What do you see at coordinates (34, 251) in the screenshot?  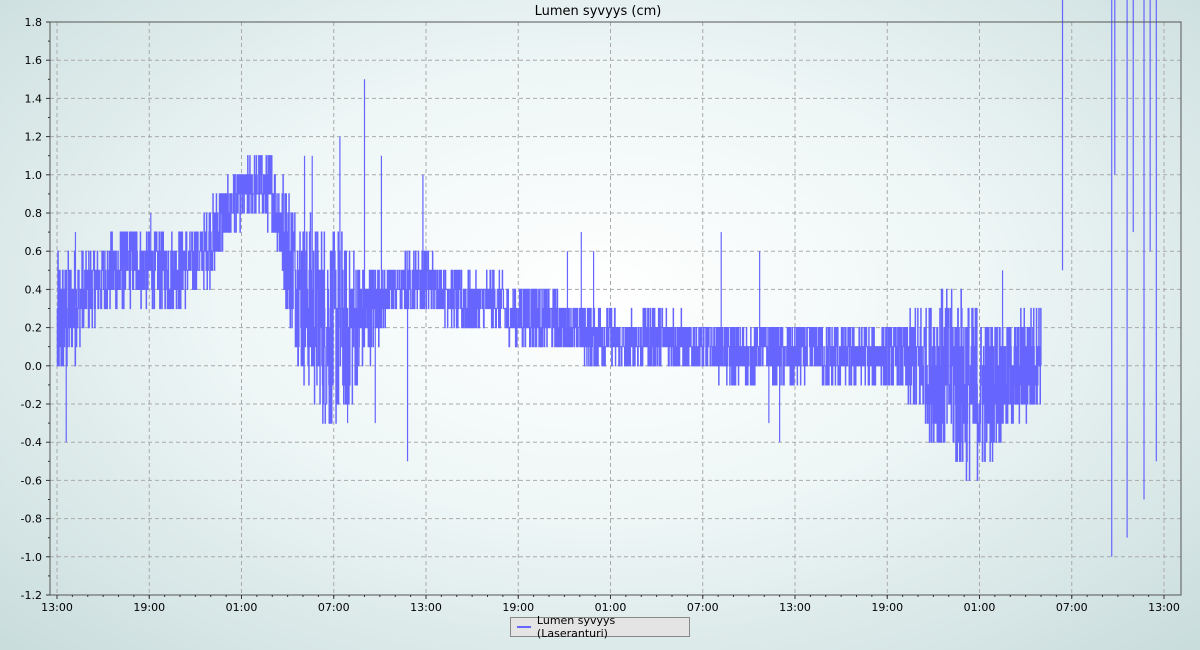 I see `y-tick-label: 0.6` at bounding box center [34, 251].